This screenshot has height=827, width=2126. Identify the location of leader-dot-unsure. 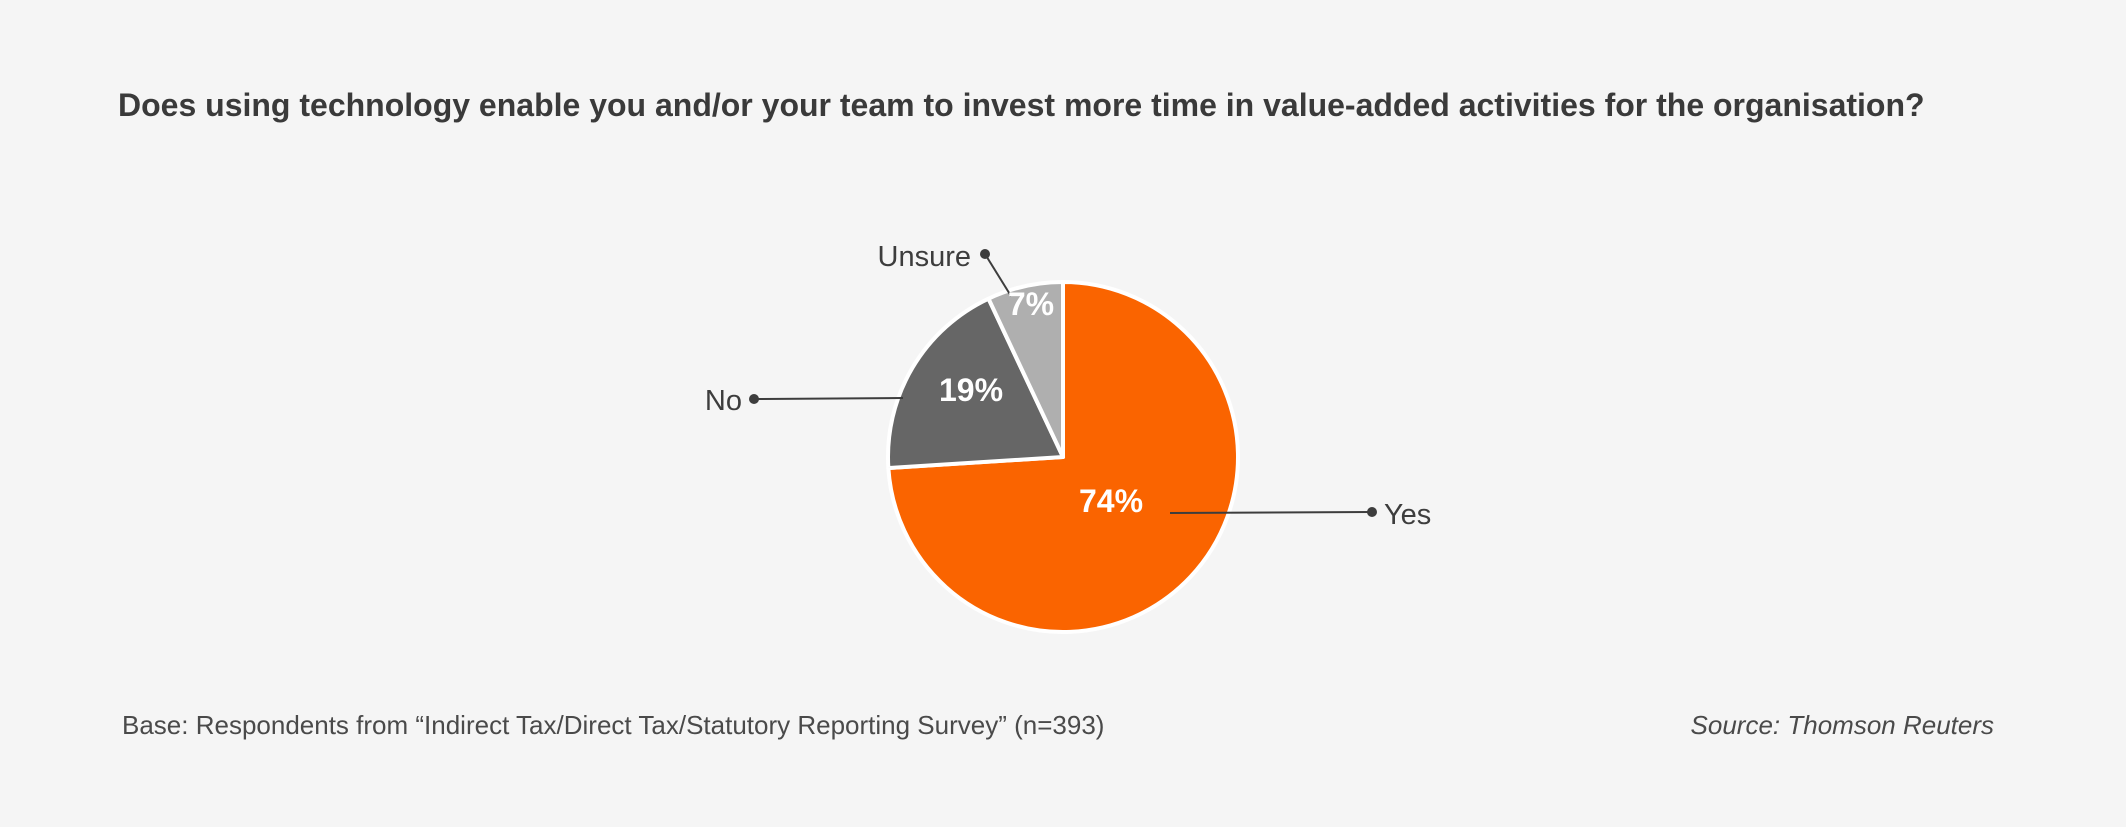
(985, 254).